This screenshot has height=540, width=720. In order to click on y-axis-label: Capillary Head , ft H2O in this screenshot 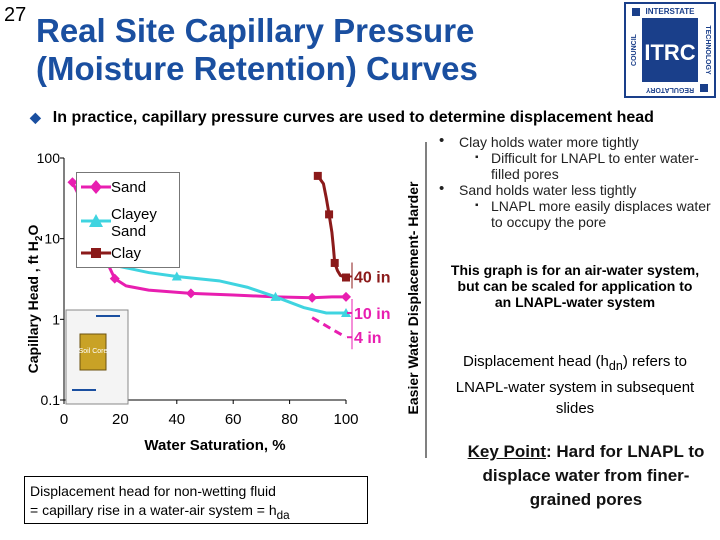, I will do `click(35, 299)`.